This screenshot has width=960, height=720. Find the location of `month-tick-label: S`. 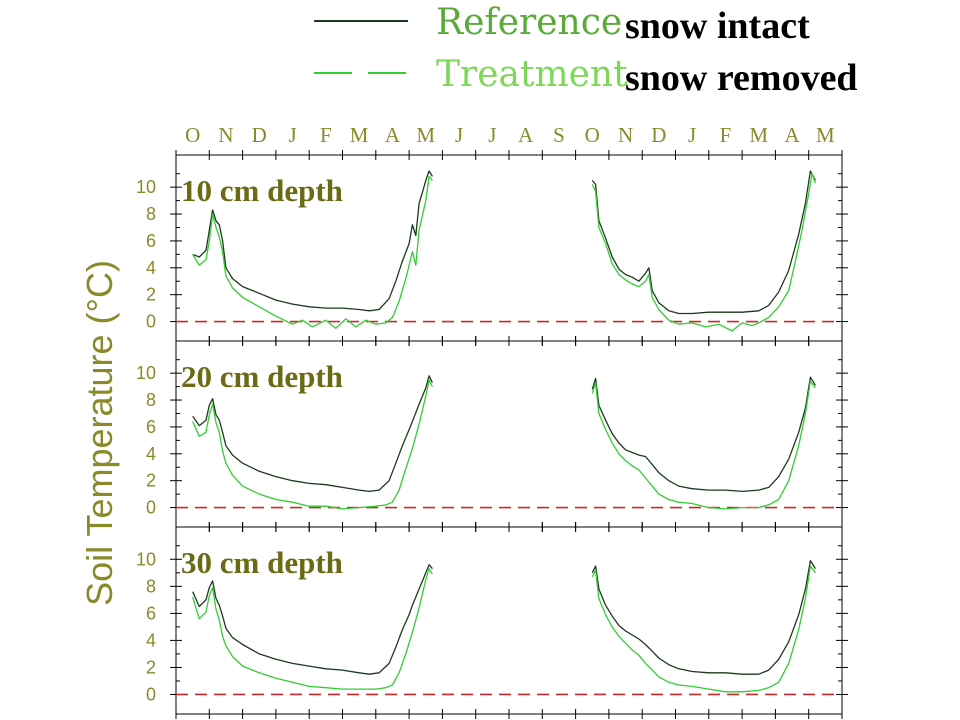

month-tick-label: S is located at coordinates (559, 135).